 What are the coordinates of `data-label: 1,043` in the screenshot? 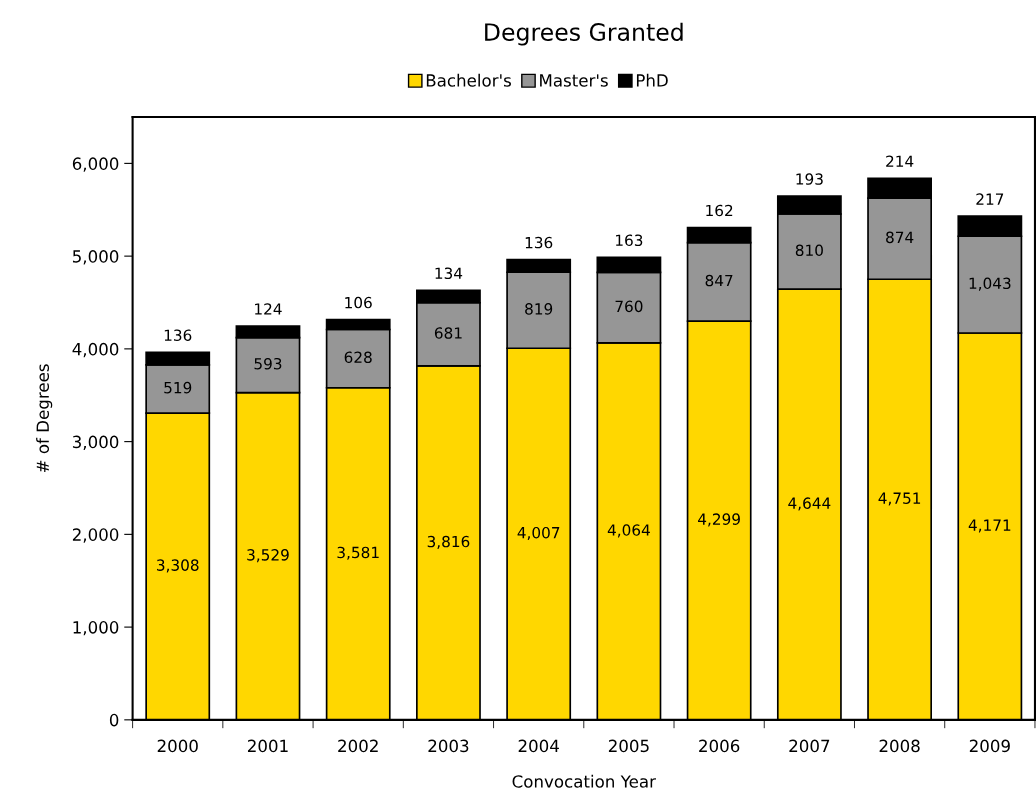 It's located at (990, 284).